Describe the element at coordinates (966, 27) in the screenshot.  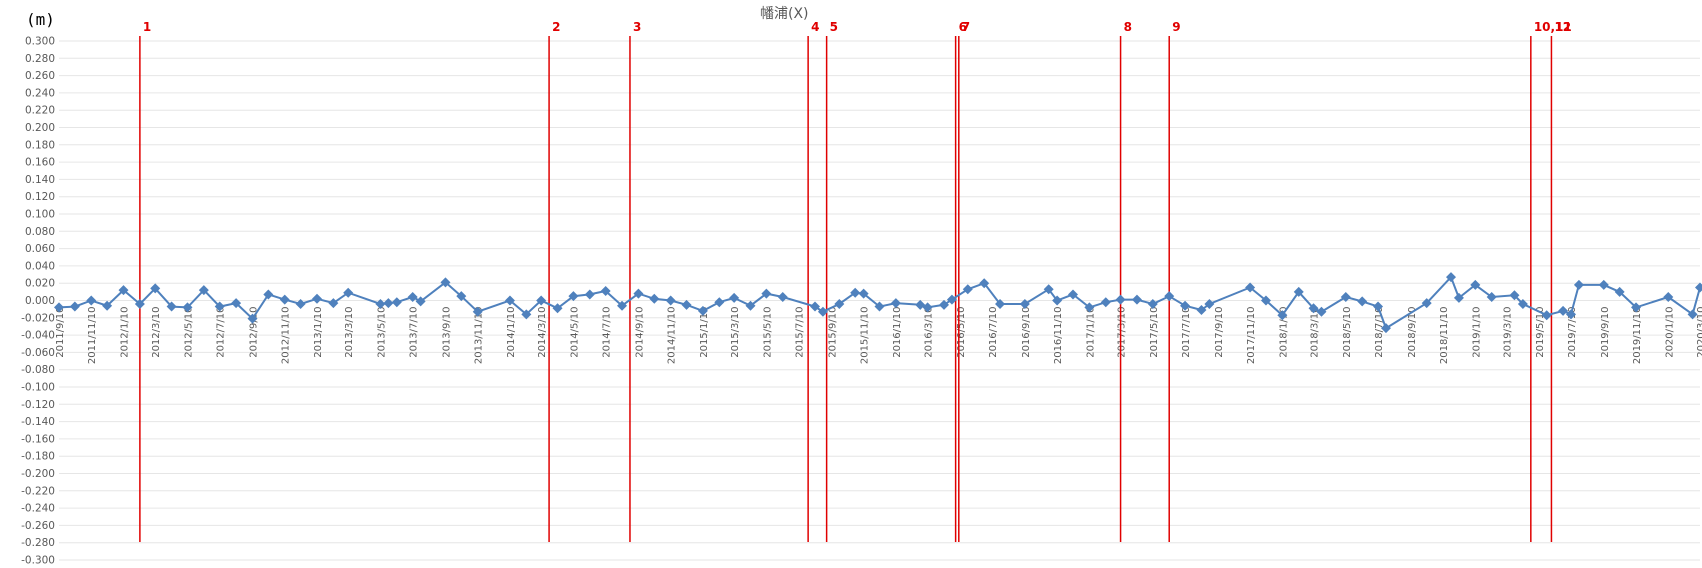
I see `event-label: 7` at that location.